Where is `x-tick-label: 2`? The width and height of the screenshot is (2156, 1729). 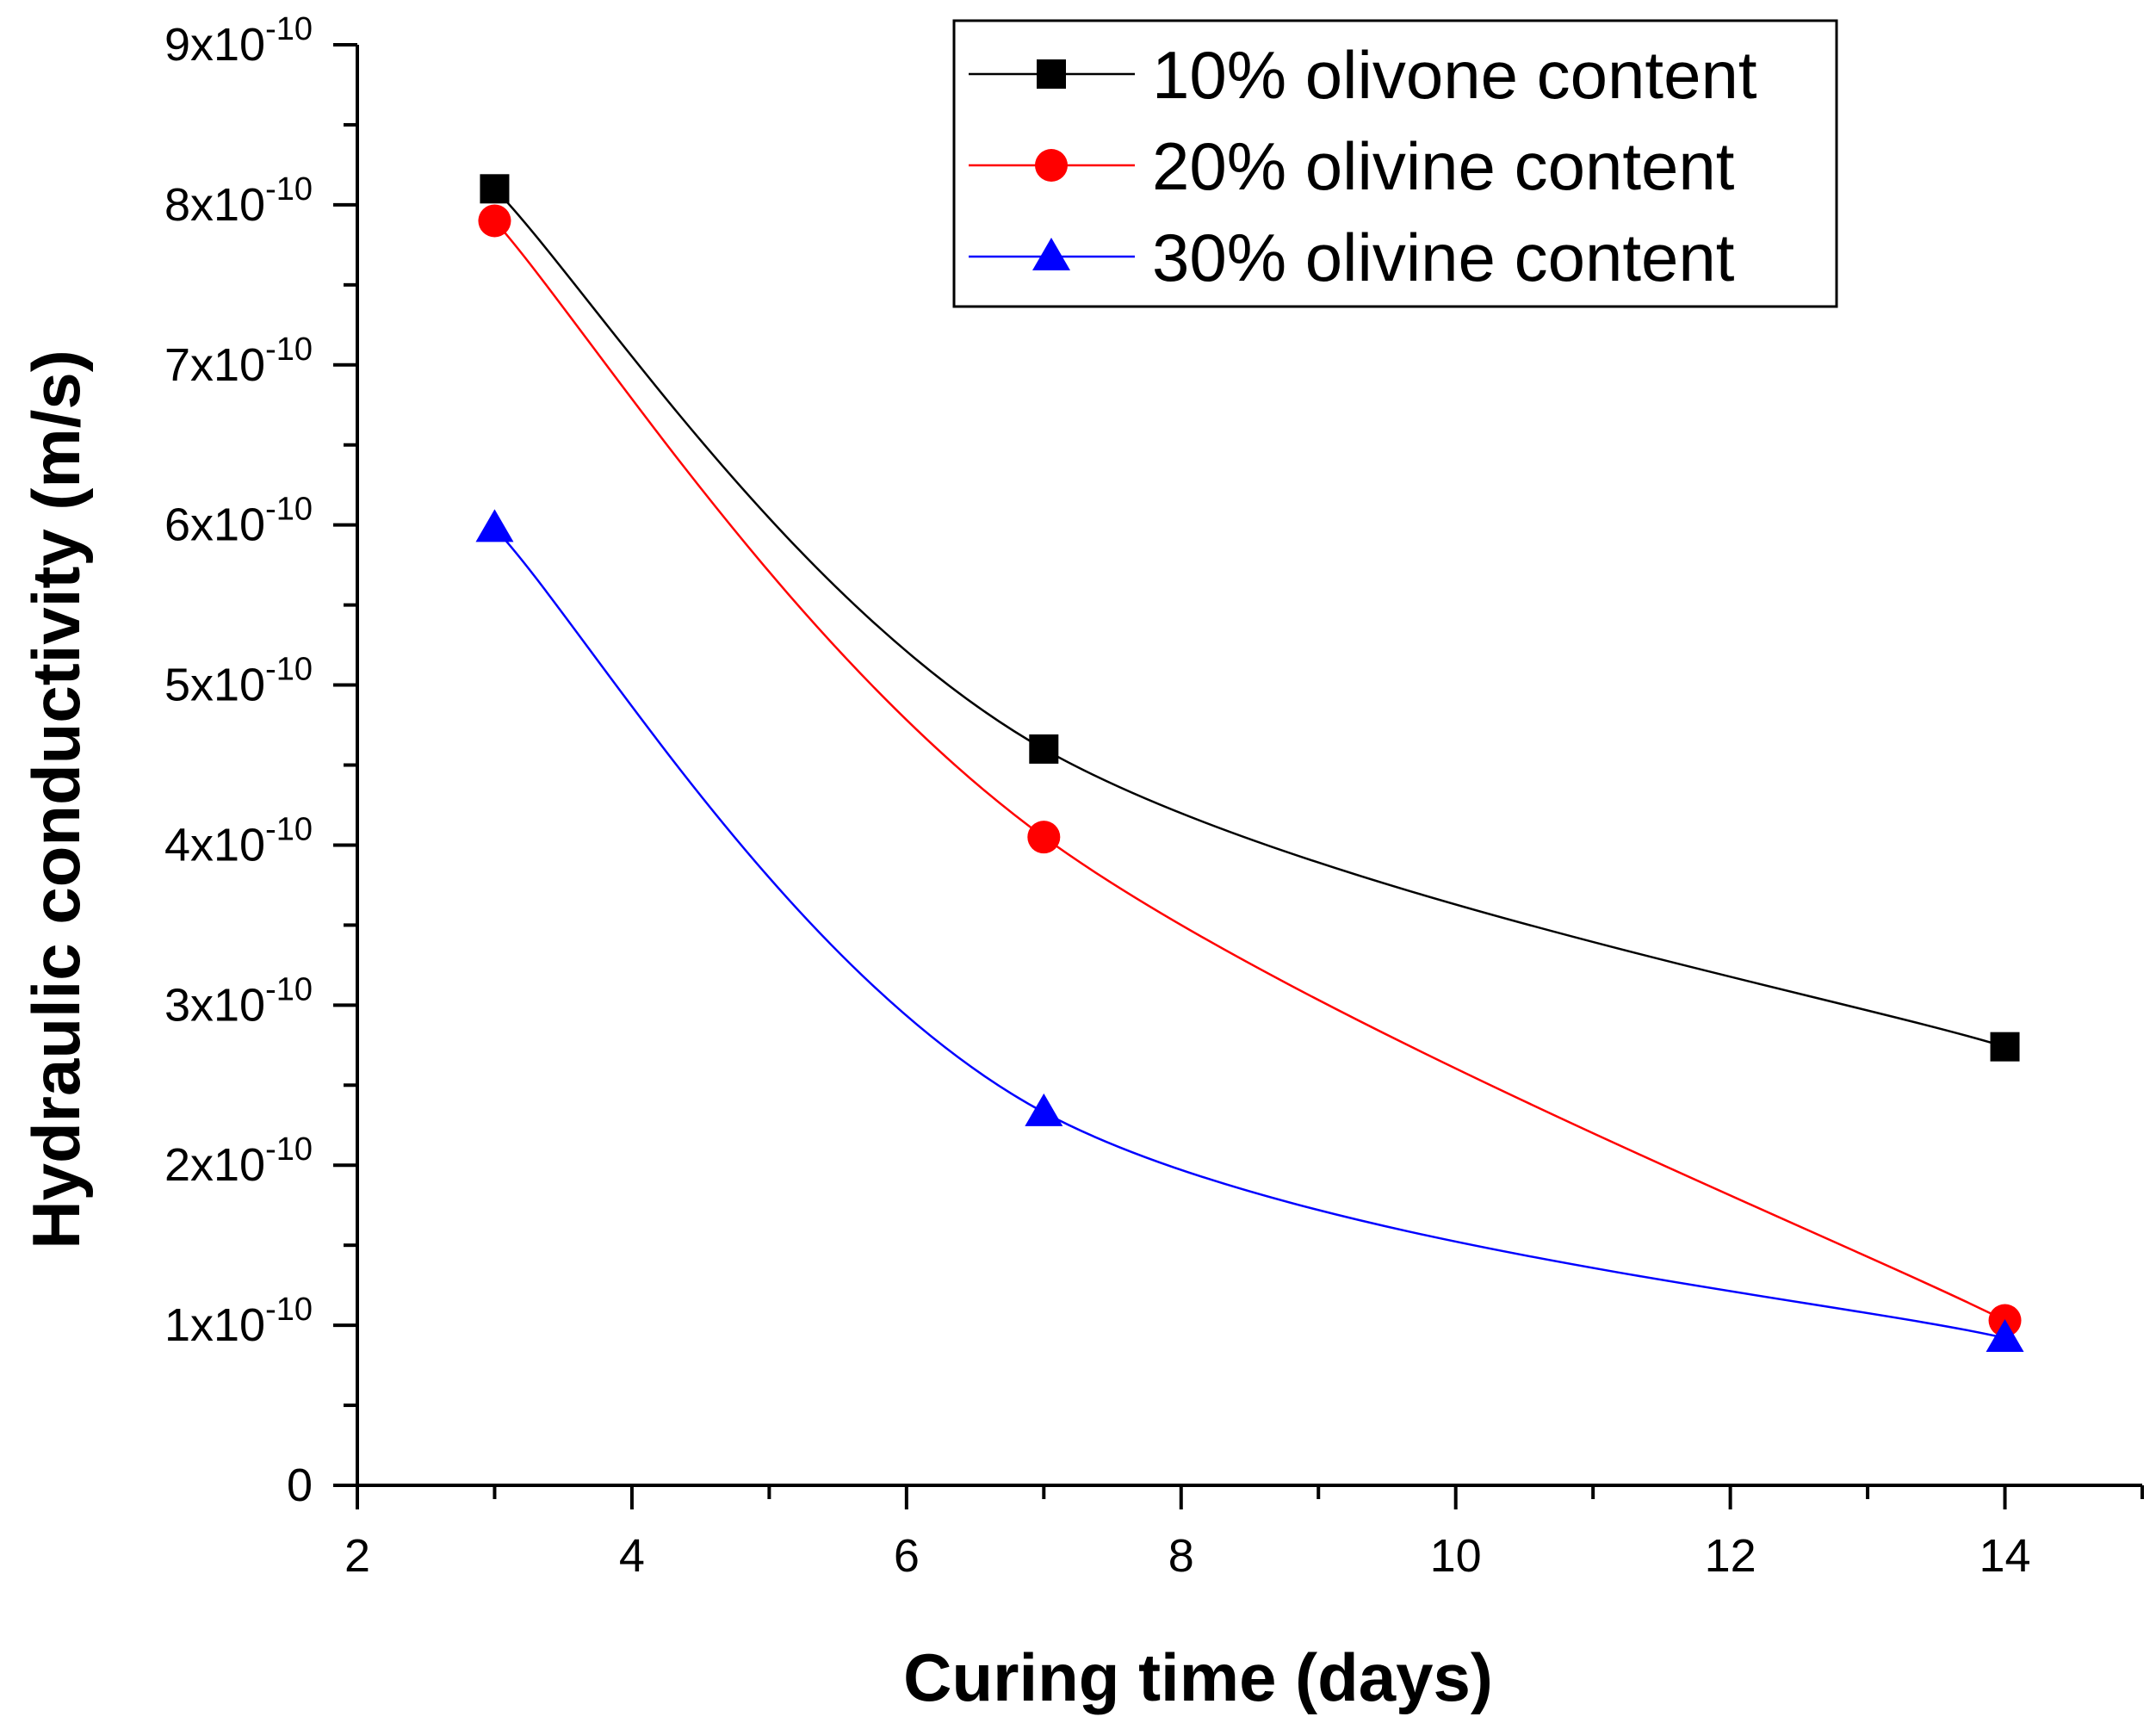
x-tick-label: 2 is located at coordinates (357, 1556).